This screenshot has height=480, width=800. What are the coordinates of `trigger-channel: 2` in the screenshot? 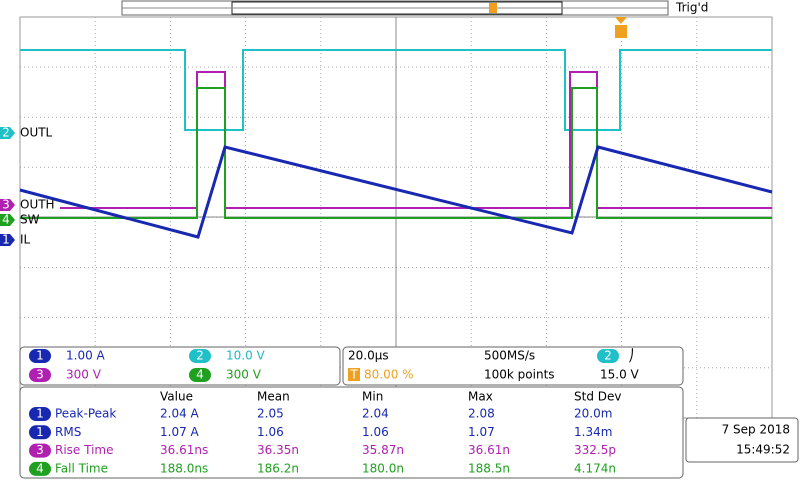 It's located at (608, 356).